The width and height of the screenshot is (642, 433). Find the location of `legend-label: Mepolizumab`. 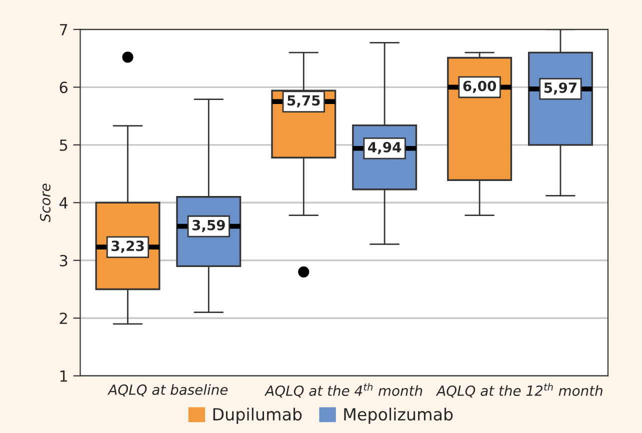

legend-label: Mepolizumab is located at coordinates (398, 416).